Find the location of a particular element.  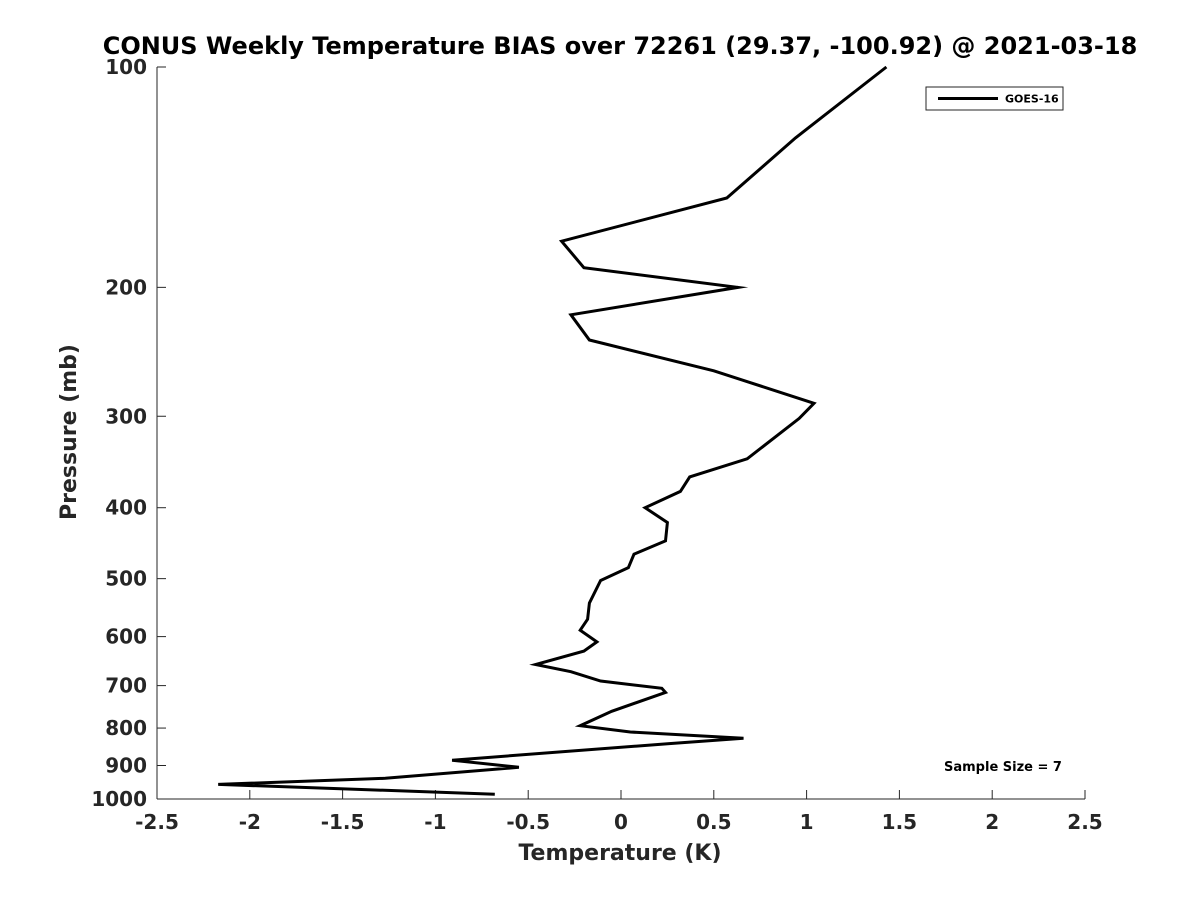

x-tick-label: -2 is located at coordinates (250, 822).